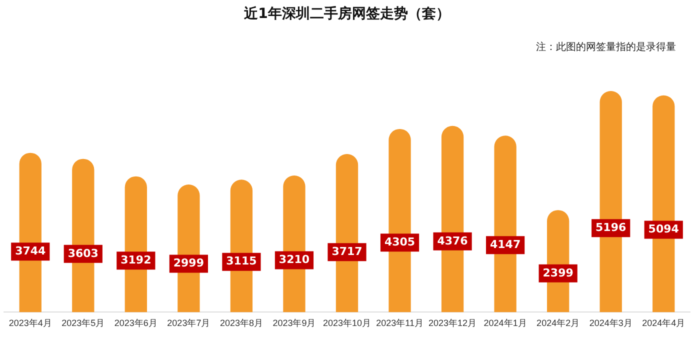  What do you see at coordinates (347, 323) in the screenshot?
I see `x-tick-label: 2023年10月` at bounding box center [347, 323].